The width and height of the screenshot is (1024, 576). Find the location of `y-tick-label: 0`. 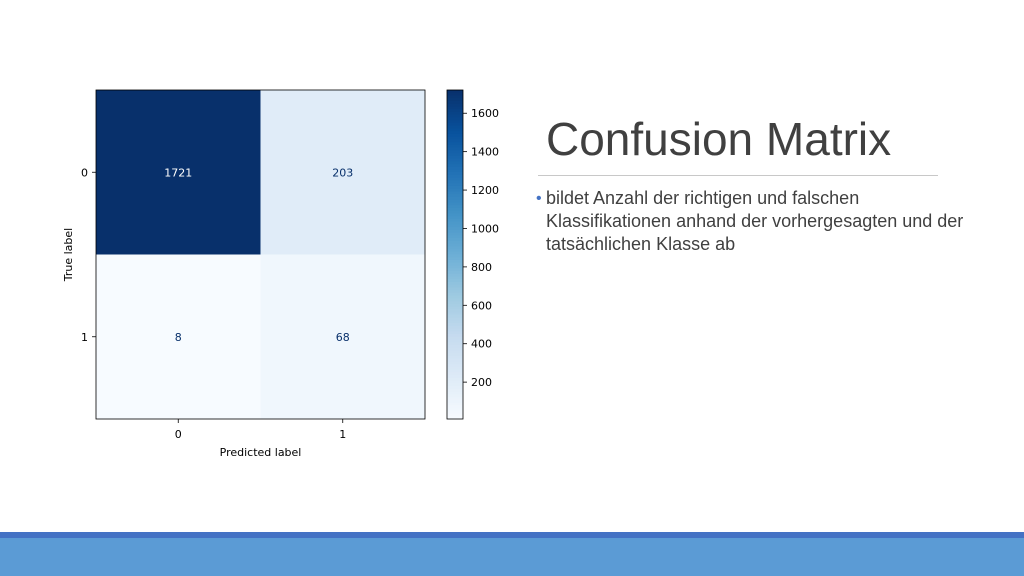

y-tick-label: 0 is located at coordinates (84, 172).